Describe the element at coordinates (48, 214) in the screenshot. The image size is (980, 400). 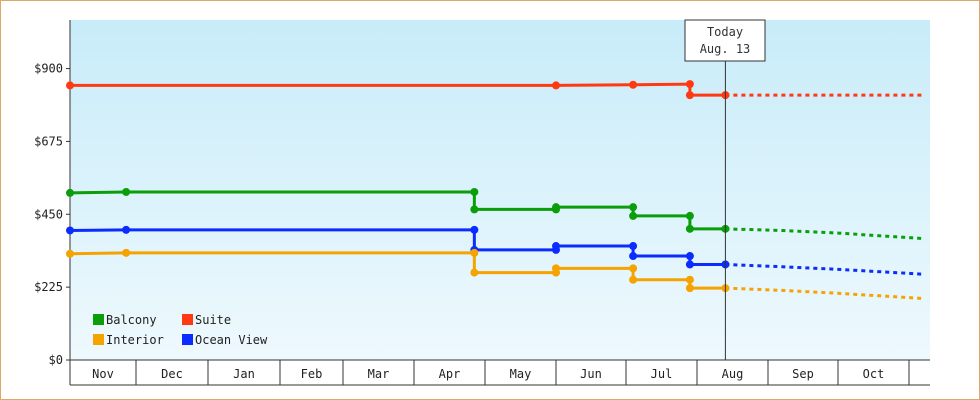
I see `y-tick-label: $450` at that location.